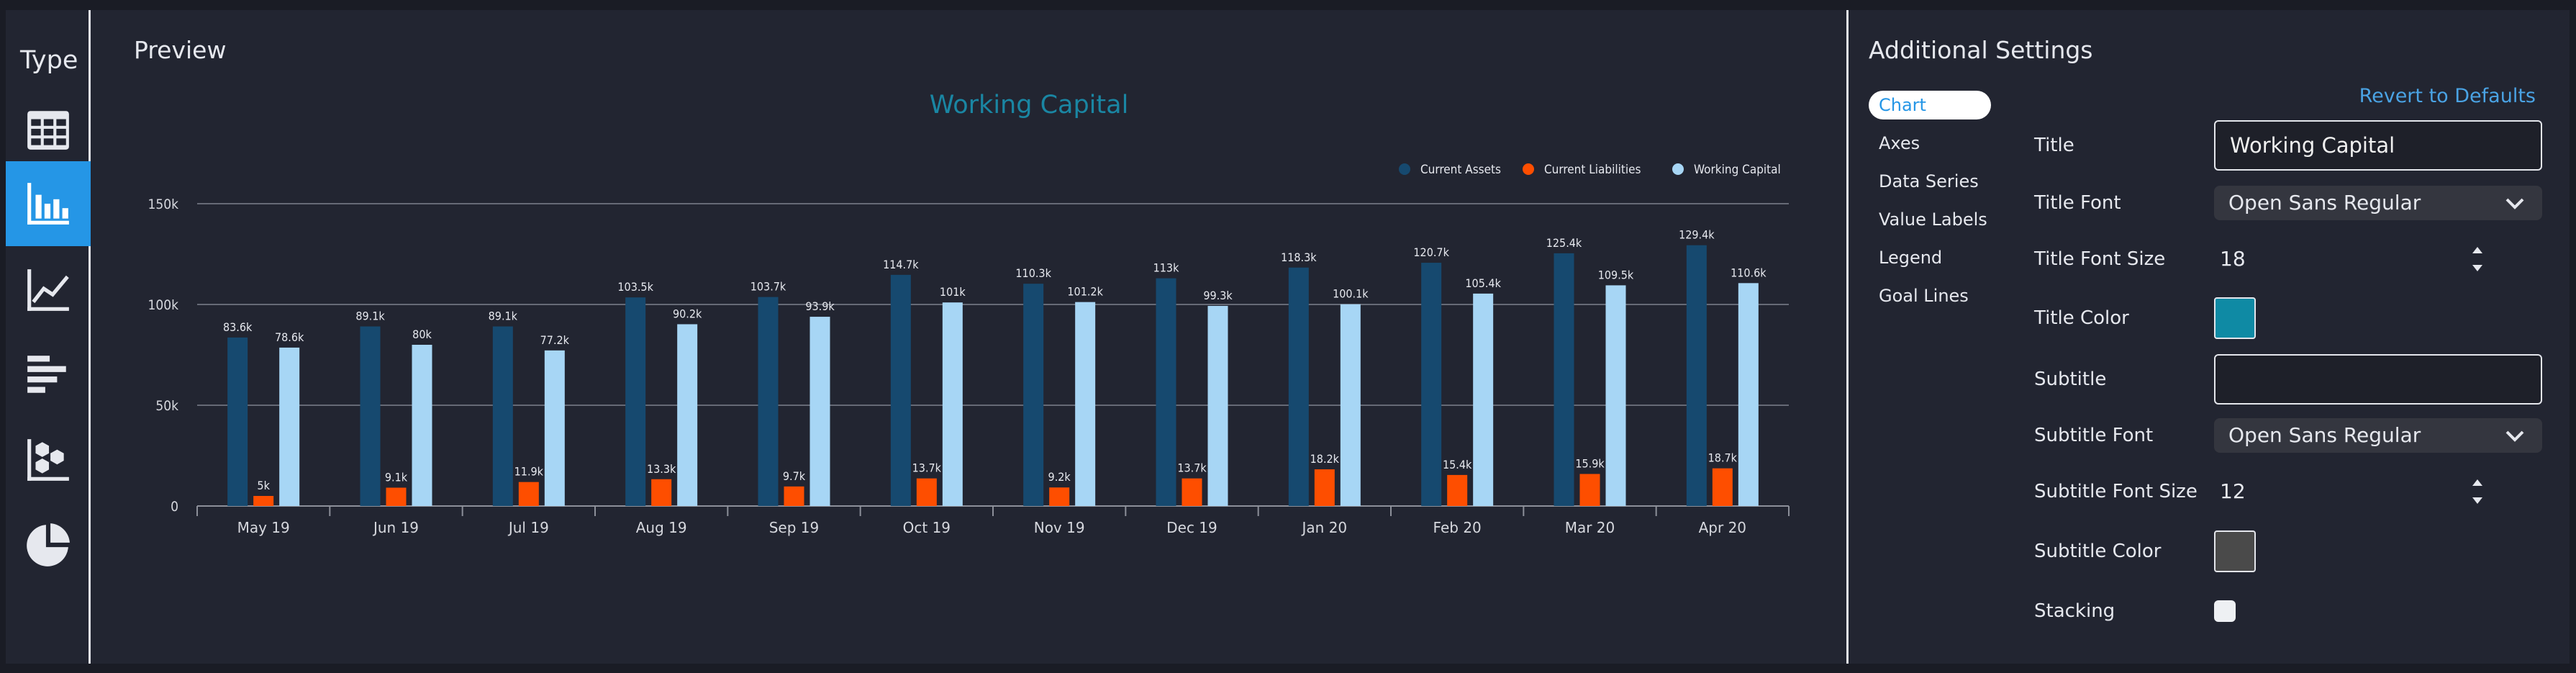 The height and width of the screenshot is (673, 2576). Describe the element at coordinates (2447, 96) in the screenshot. I see `revert-to-defaults-link: Revert to Defaults` at that location.